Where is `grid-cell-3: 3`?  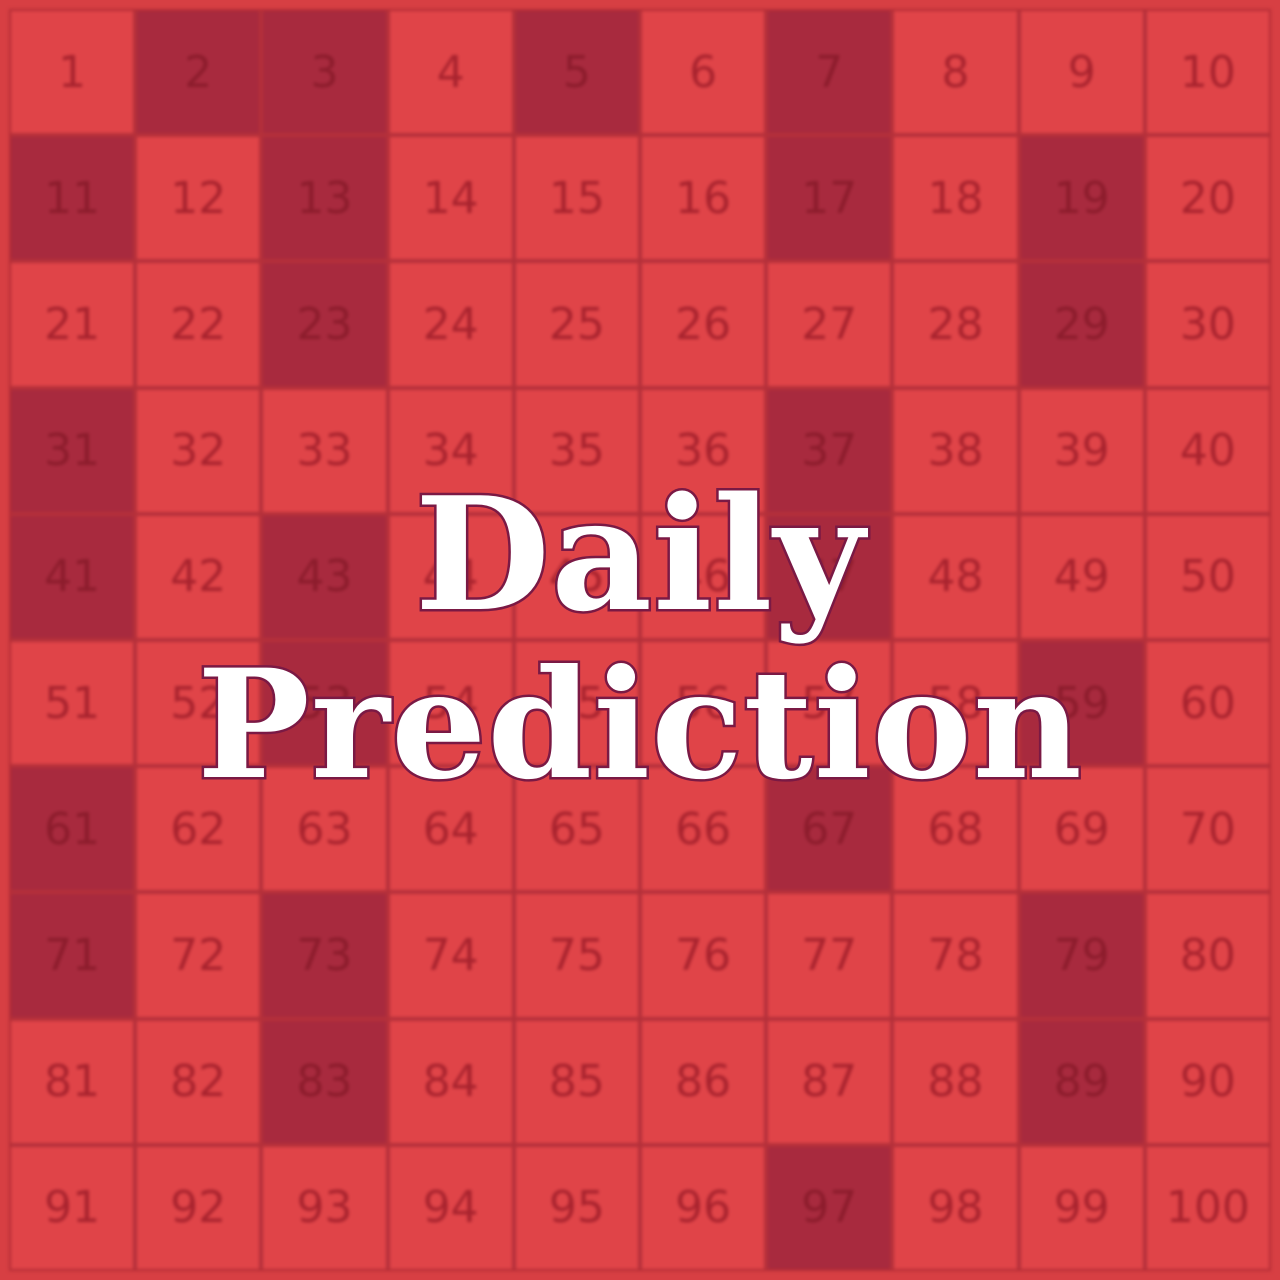
grid-cell-3: 3 is located at coordinates (324, 72).